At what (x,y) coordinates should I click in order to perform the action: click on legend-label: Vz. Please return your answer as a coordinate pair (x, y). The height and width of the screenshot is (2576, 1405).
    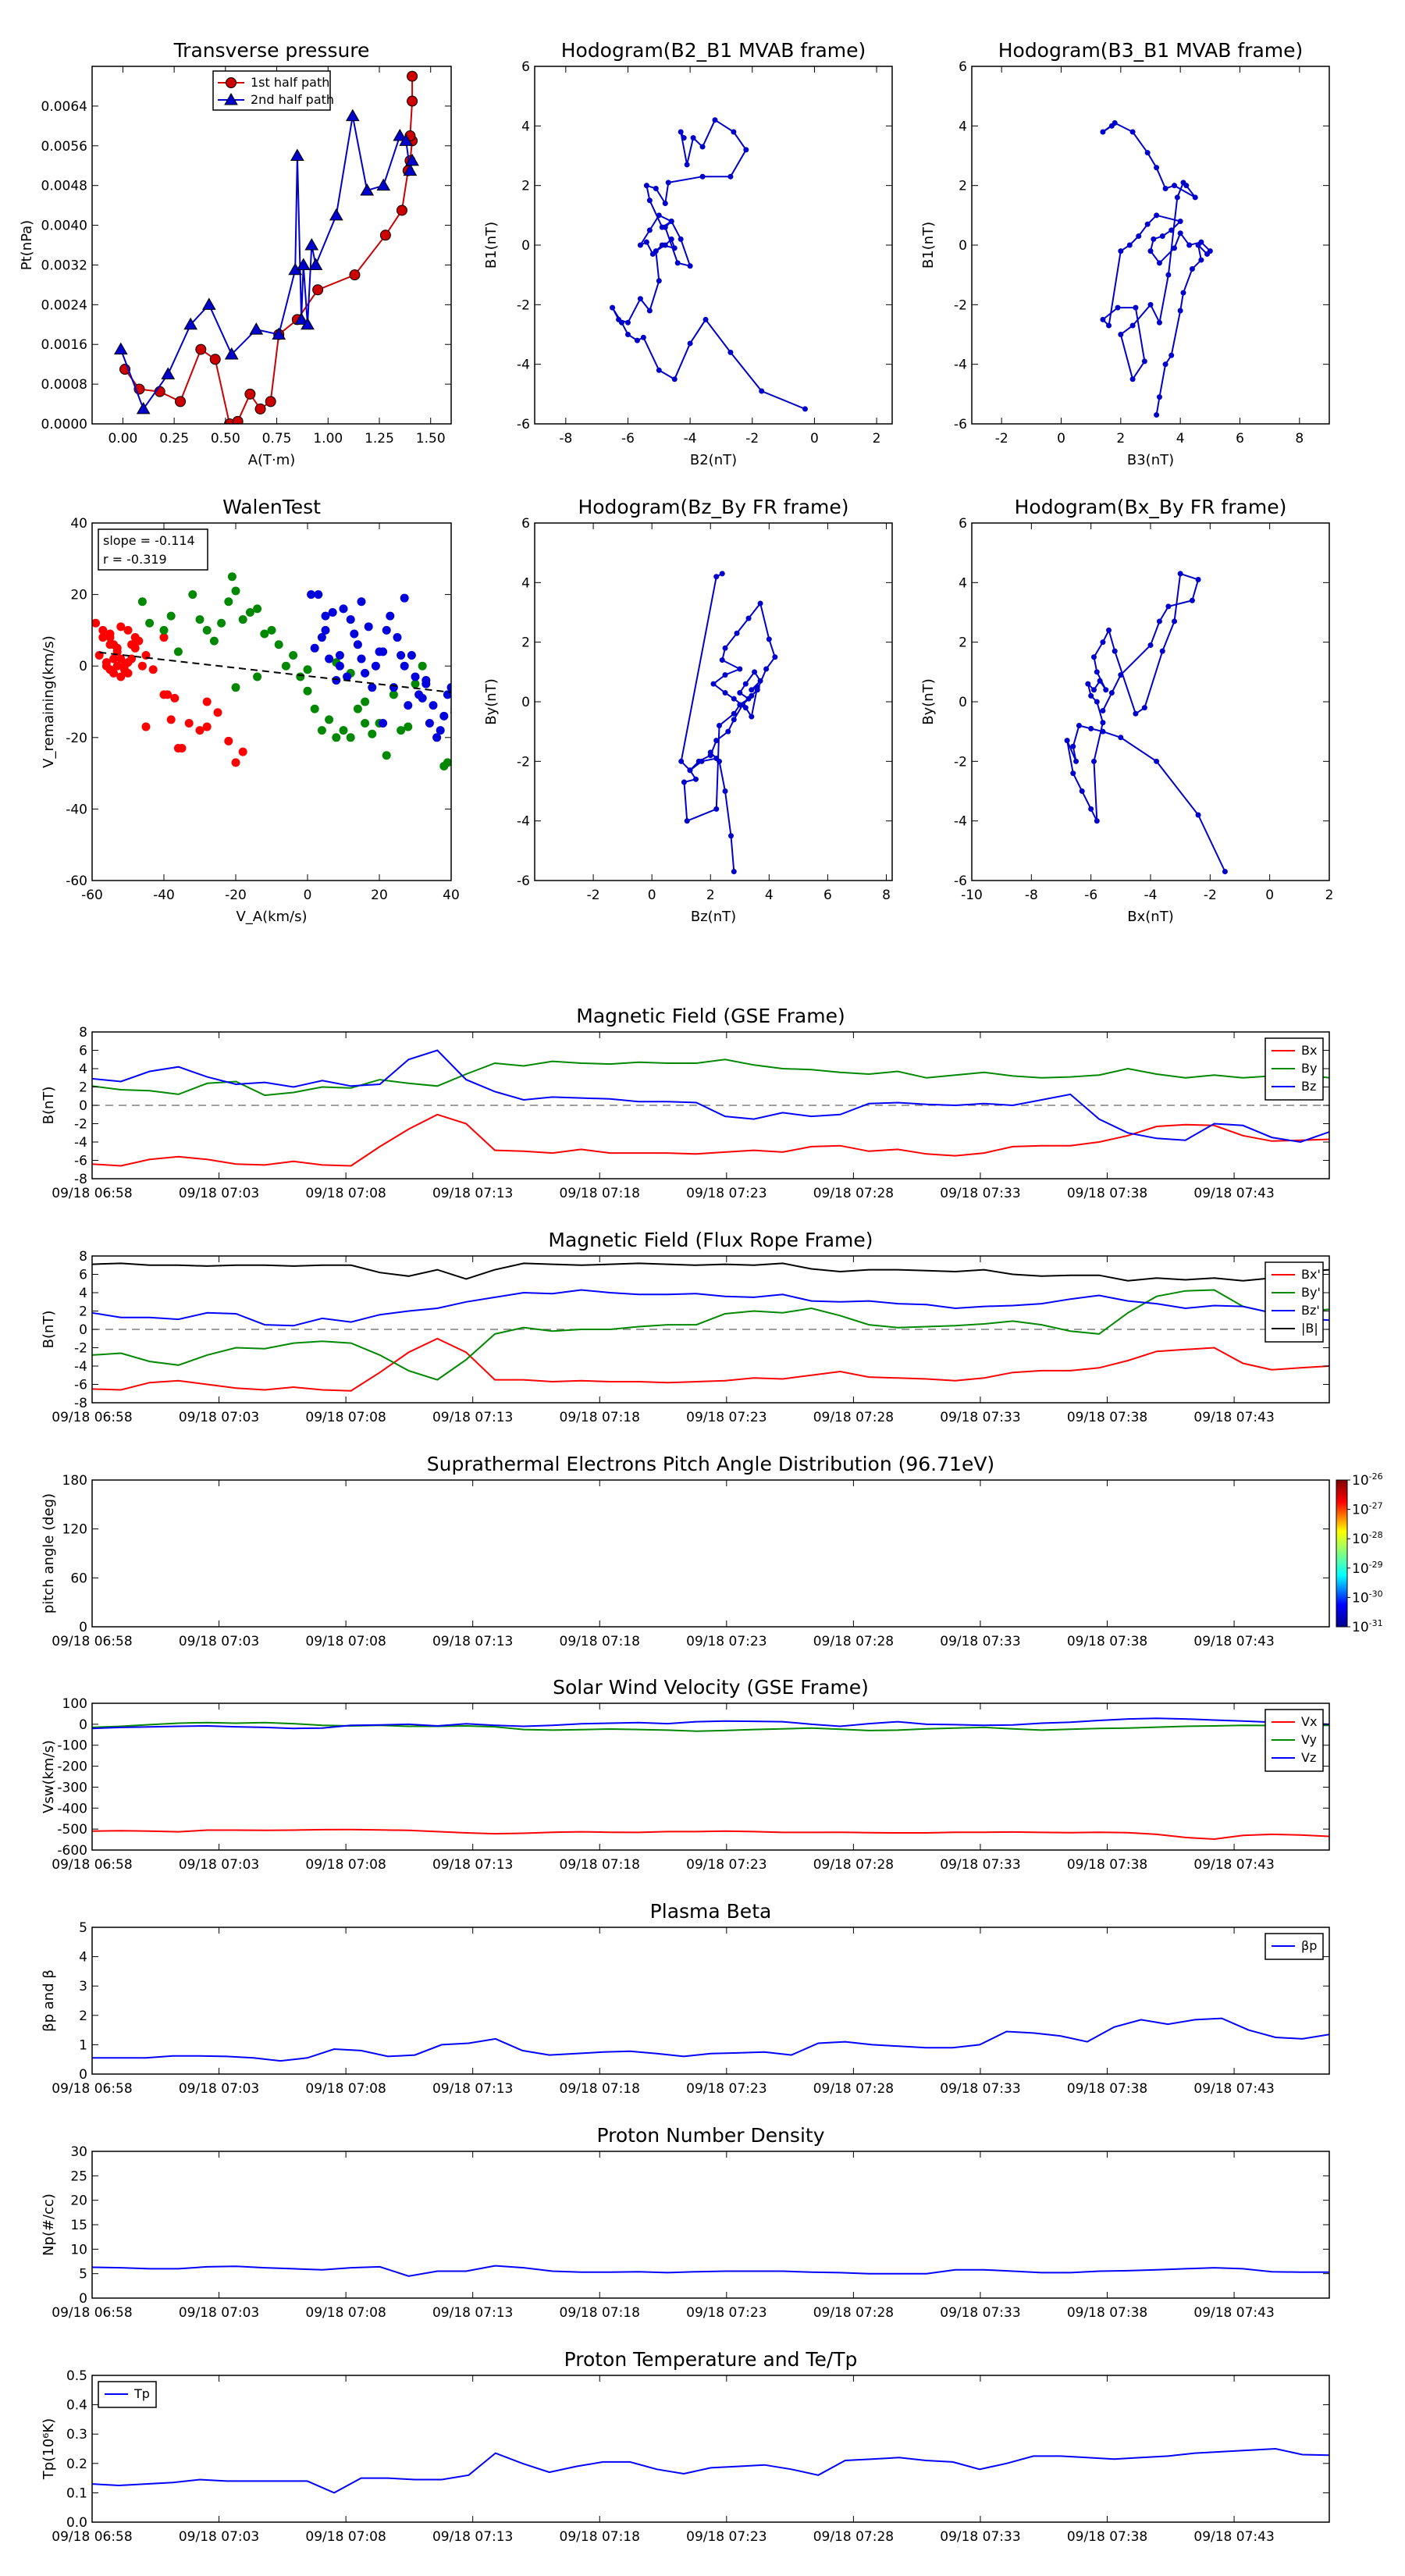
    Looking at the image, I should click on (1308, 1757).